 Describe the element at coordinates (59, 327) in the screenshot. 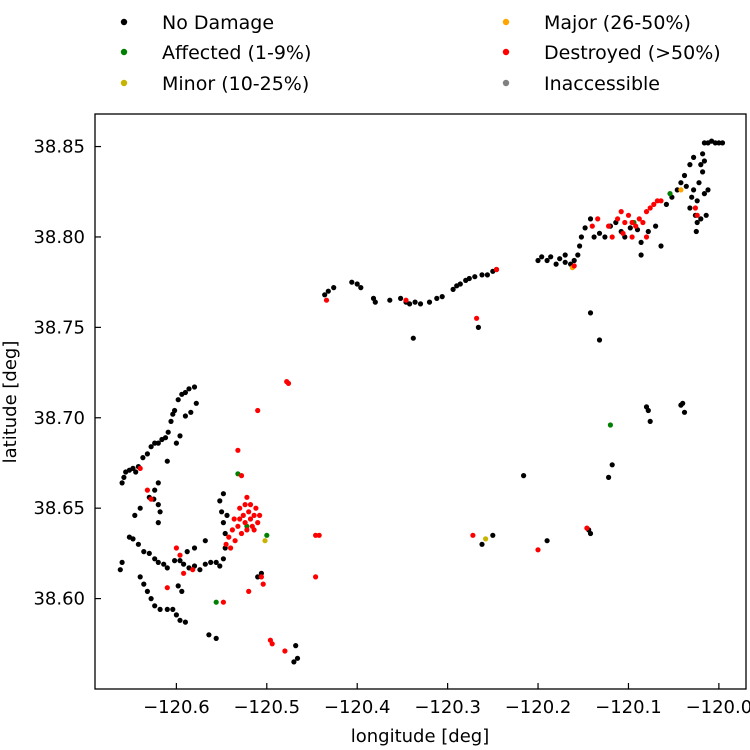

I see `y-tick-label: 38.75` at that location.